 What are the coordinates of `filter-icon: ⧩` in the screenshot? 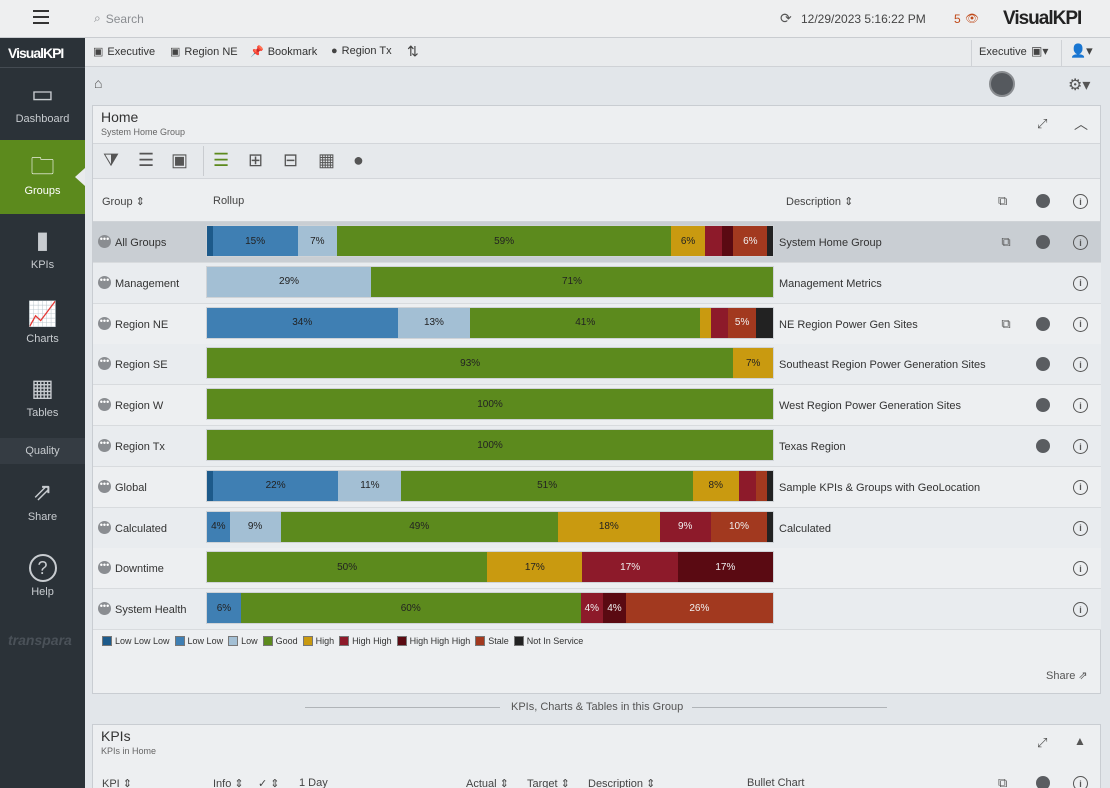 It's located at (111, 160).